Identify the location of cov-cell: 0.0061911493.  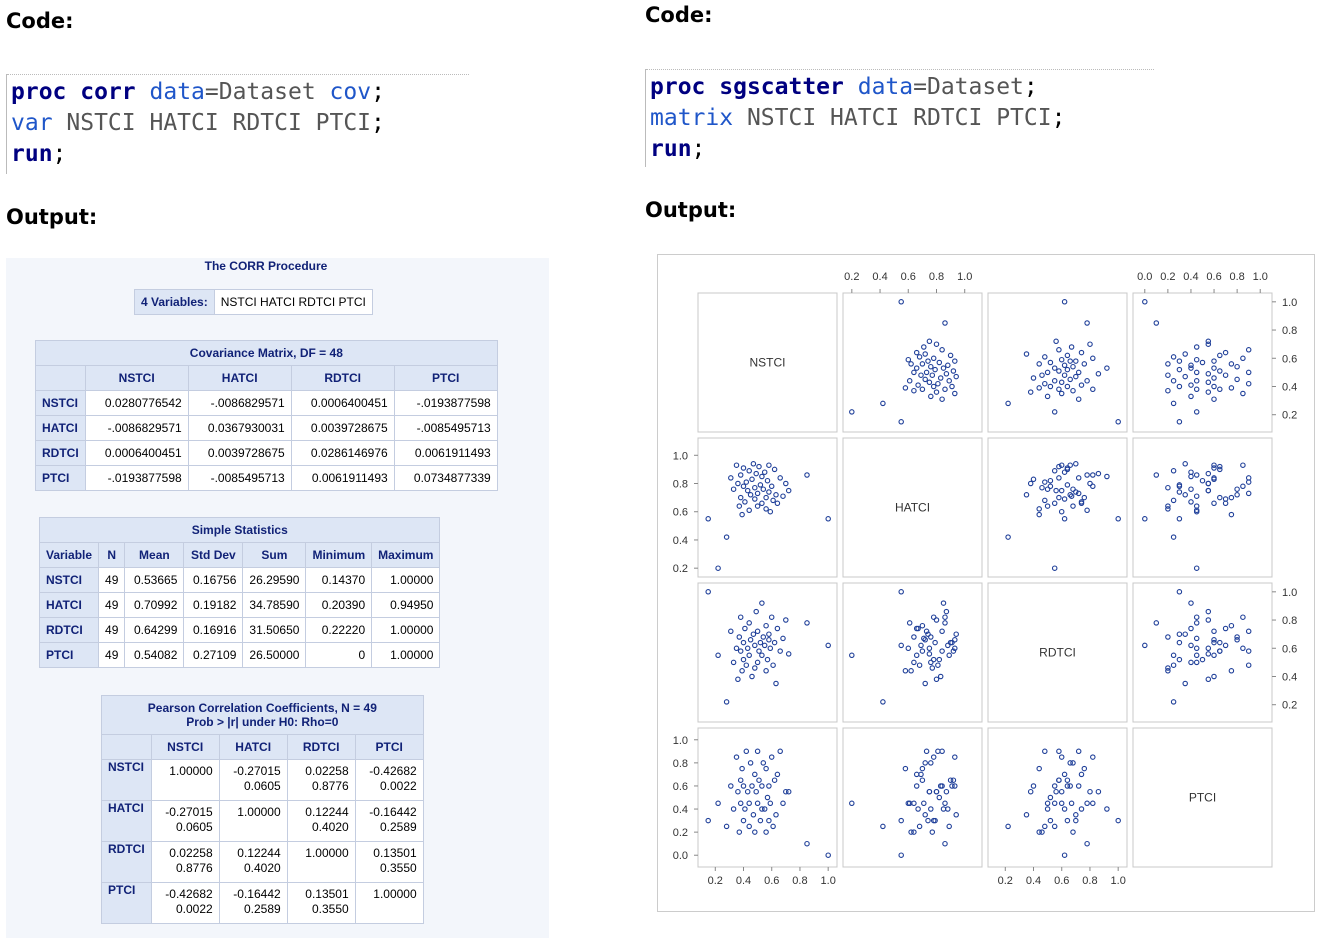
(445, 453).